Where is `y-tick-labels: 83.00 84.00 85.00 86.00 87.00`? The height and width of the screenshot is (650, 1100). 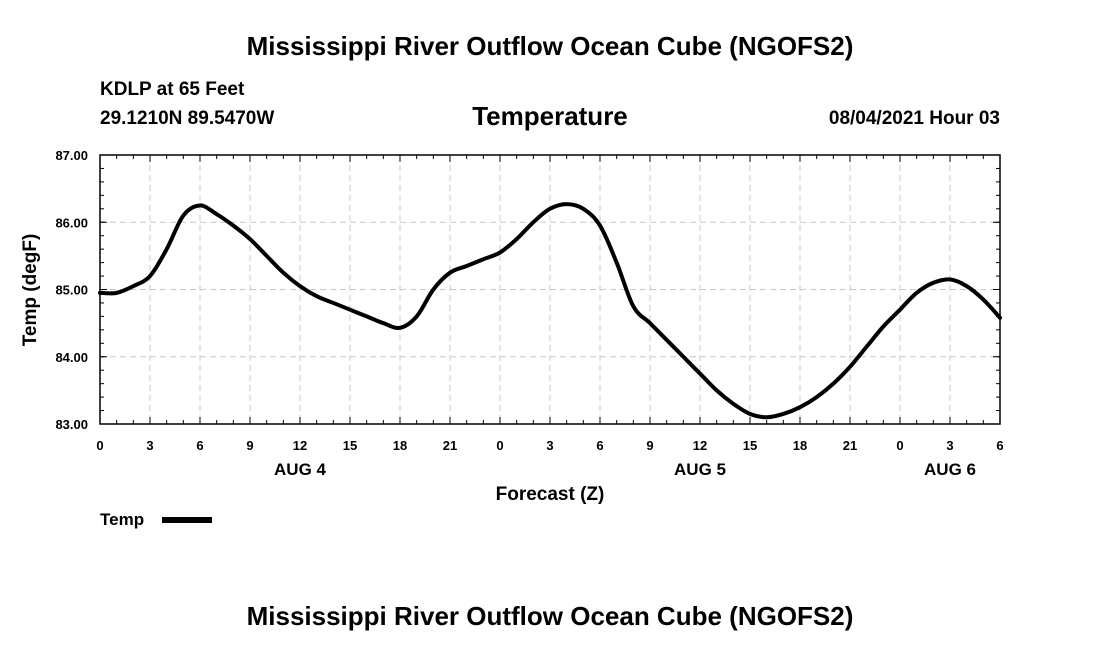 y-tick-labels: 83.00 84.00 85.00 86.00 87.00 is located at coordinates (71, 290).